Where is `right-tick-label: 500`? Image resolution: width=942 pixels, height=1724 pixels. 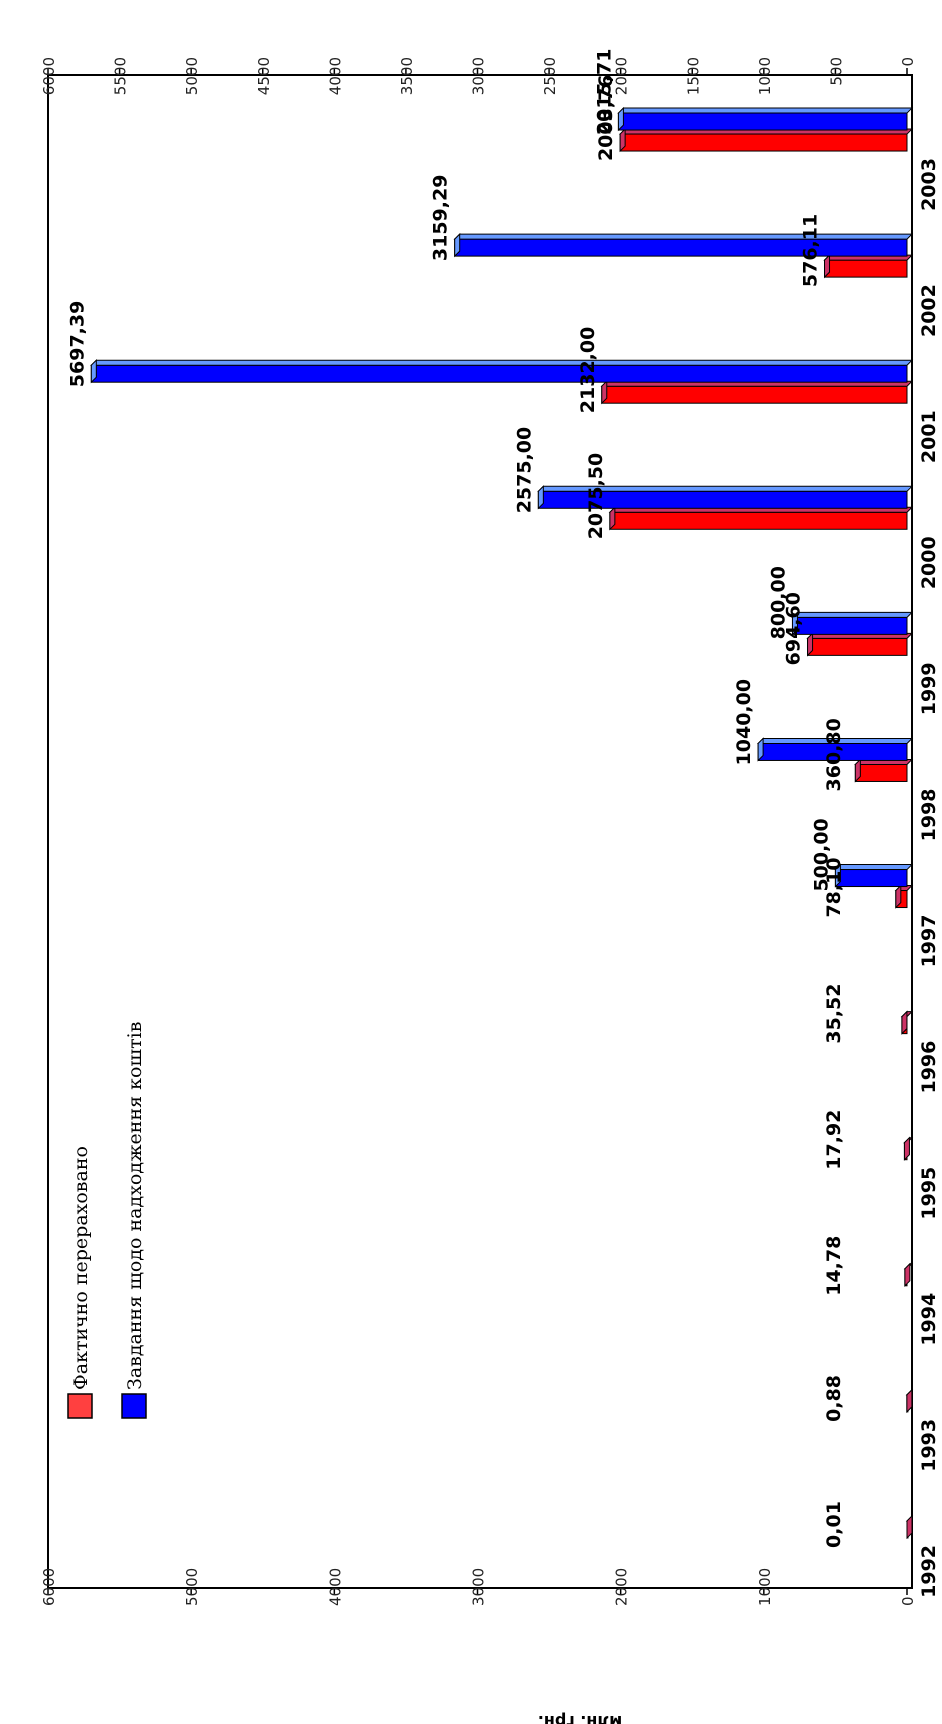
right-tick-label: 500 is located at coordinates (836, 71).